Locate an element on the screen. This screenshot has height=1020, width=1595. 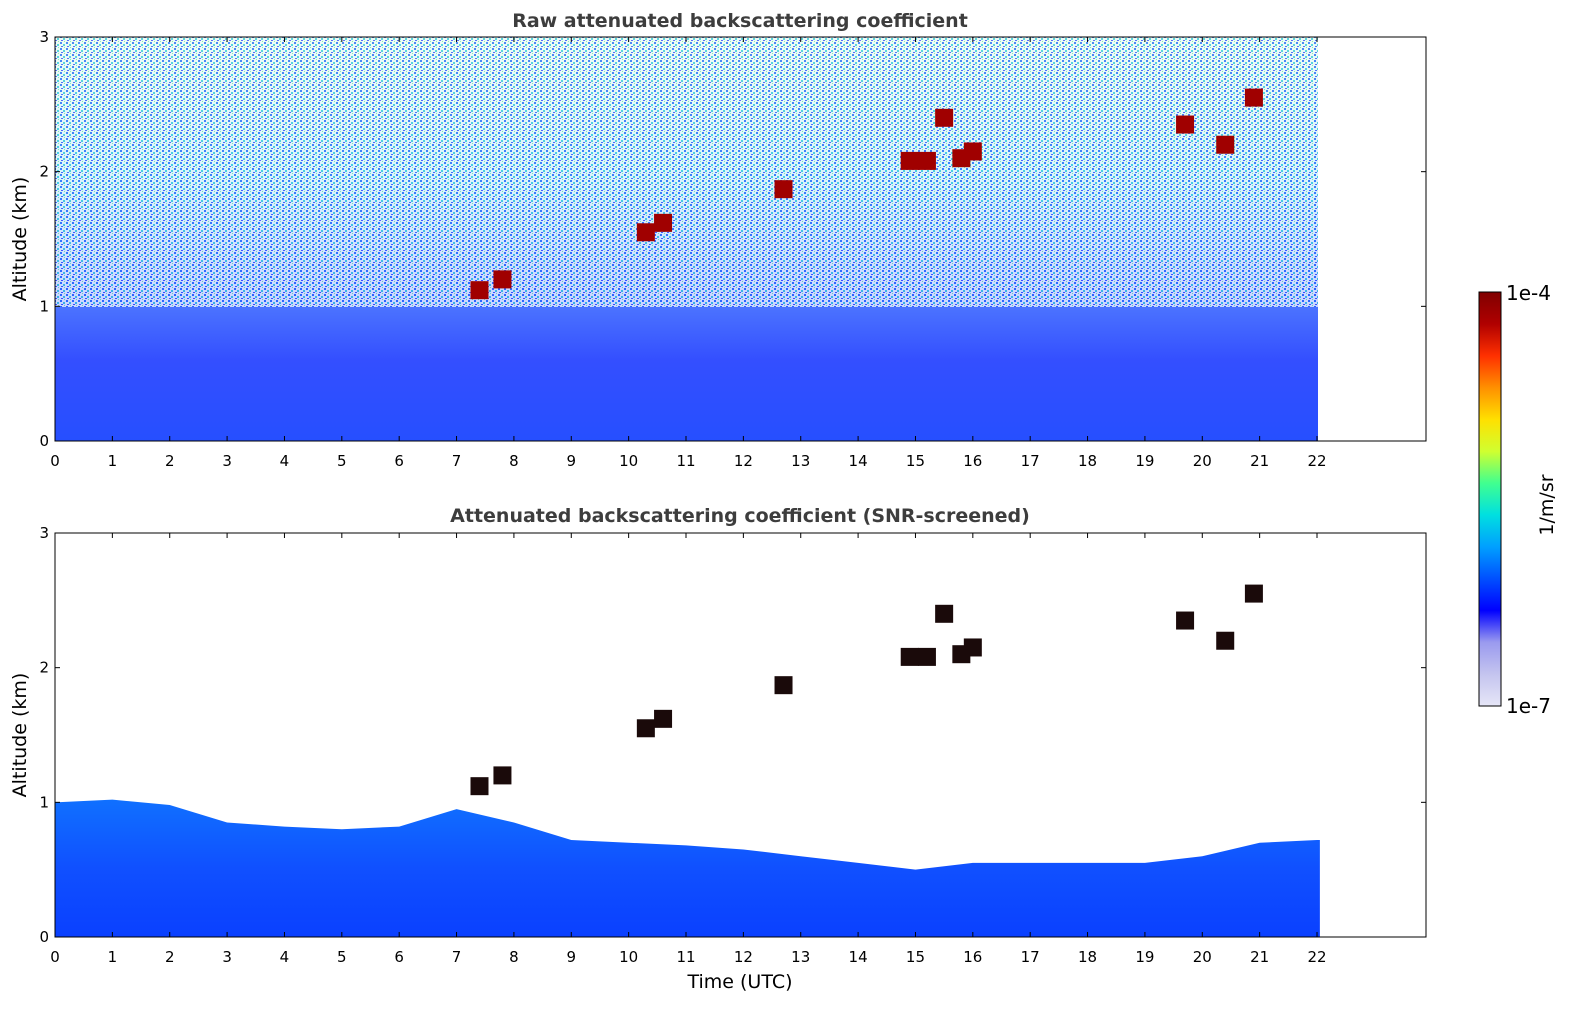
colorbar-max-label: 1e-4 is located at coordinates (1528, 293).